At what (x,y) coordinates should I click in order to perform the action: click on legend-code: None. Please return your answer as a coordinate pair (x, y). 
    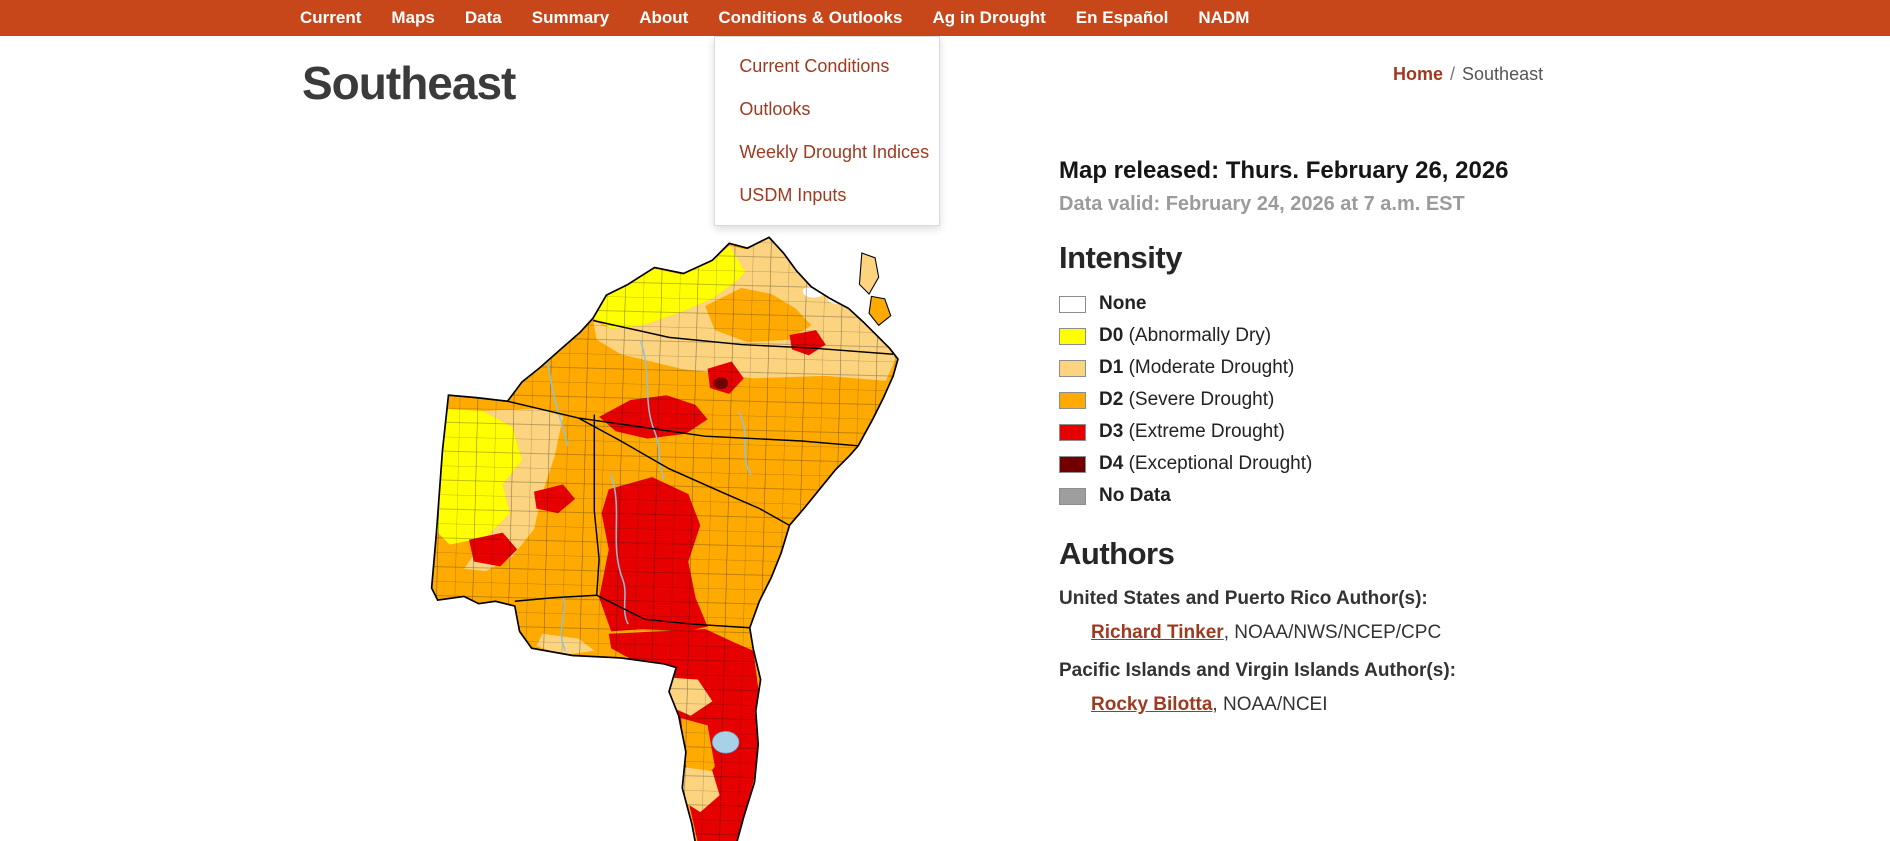
    Looking at the image, I should click on (1123, 303).